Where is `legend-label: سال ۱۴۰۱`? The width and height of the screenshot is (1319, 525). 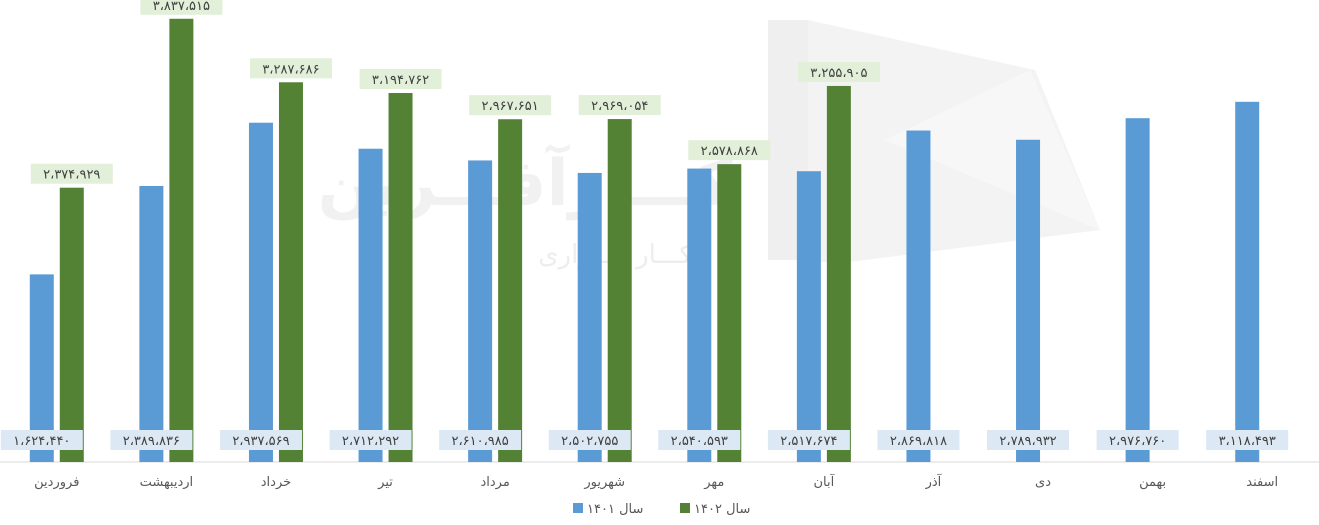 legend-label: سال ۱۴۰۱ is located at coordinates (615, 509).